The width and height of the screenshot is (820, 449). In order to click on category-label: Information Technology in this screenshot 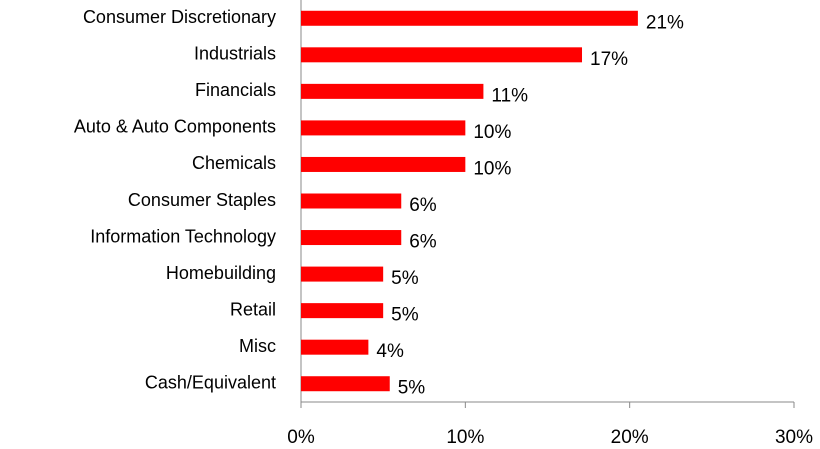, I will do `click(183, 236)`.